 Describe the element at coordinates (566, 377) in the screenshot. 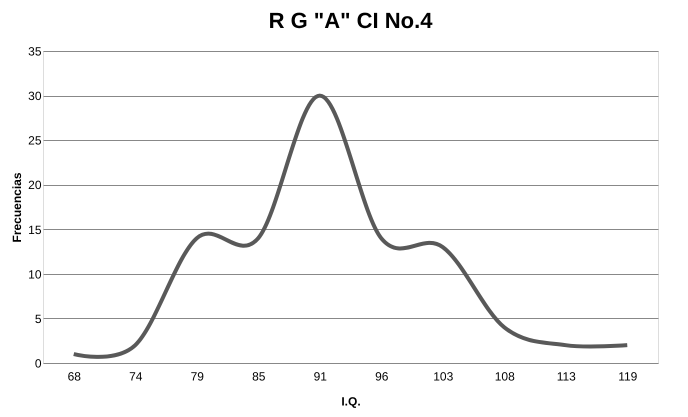

I see `x-tick-label: 113` at that location.